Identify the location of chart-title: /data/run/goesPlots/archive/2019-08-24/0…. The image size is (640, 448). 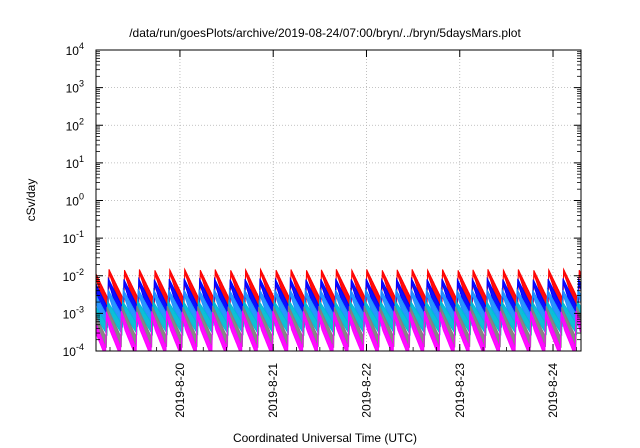
(325, 33).